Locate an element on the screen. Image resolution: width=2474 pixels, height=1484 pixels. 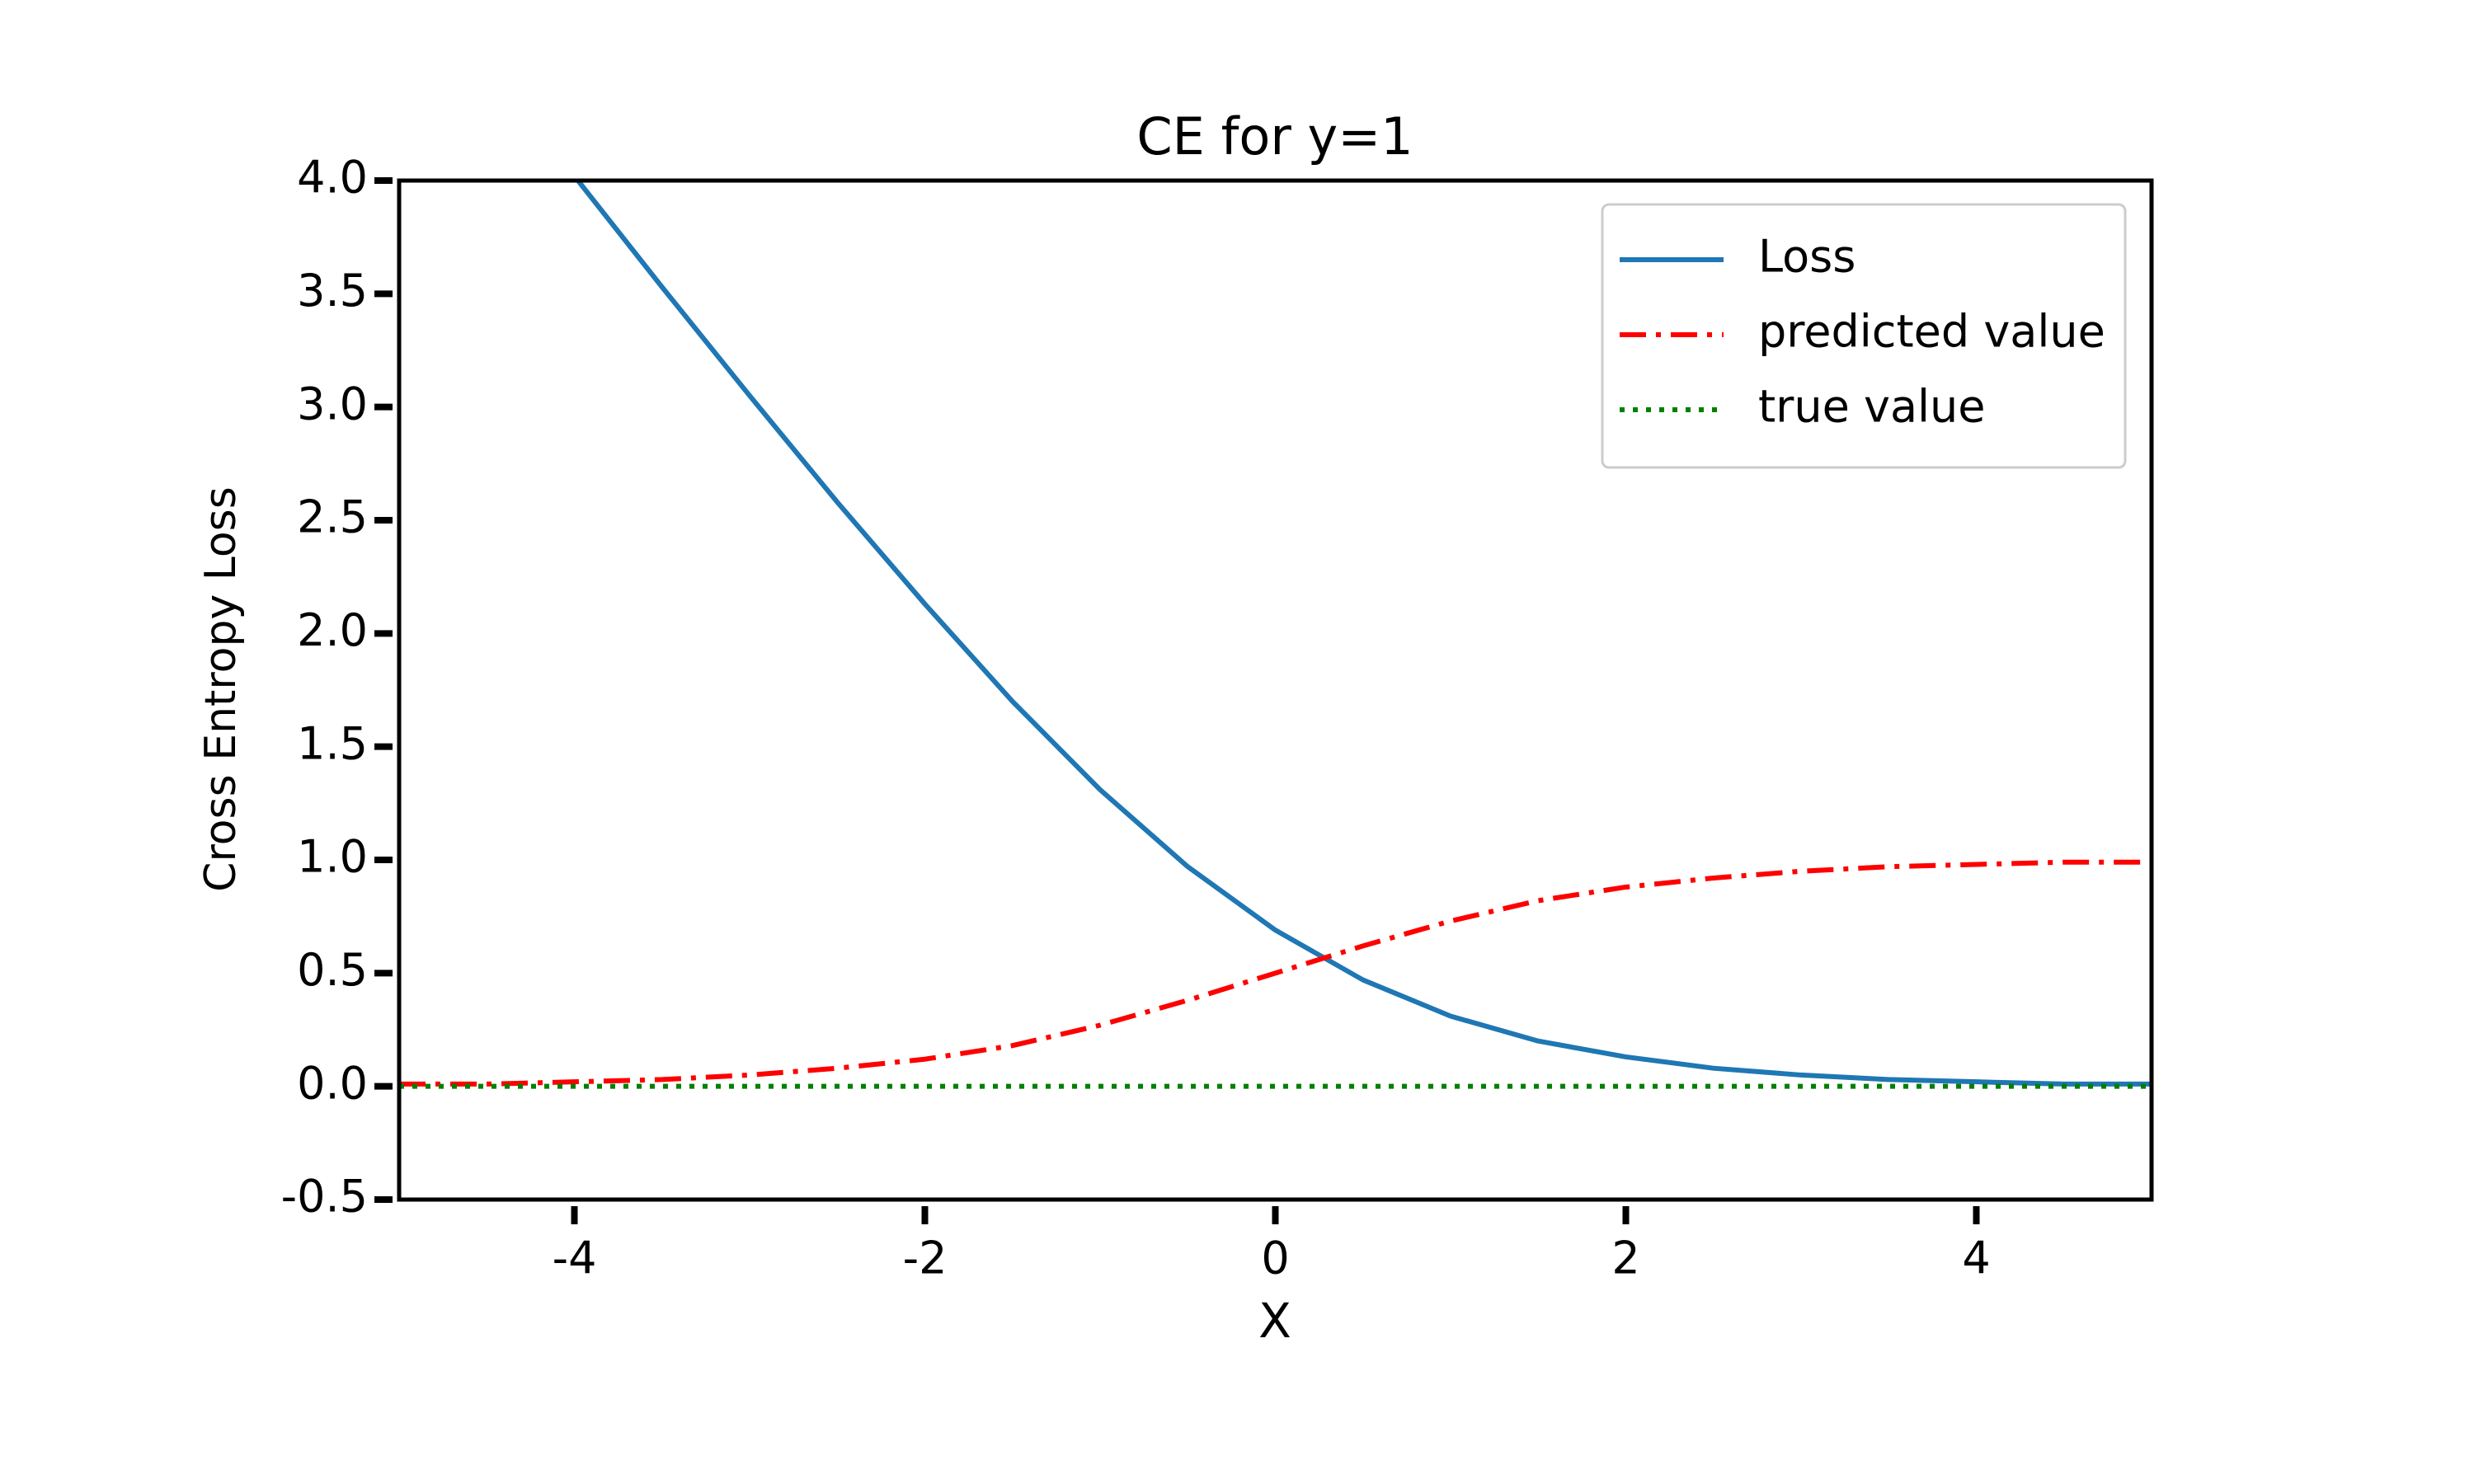
x-tick-label: 4 is located at coordinates (1976, 1258).